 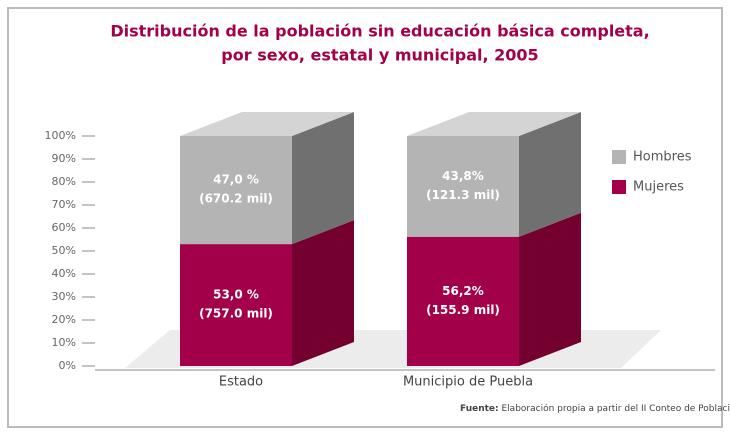 I want to click on y-tick-label: 80%, so click(x=64, y=181).